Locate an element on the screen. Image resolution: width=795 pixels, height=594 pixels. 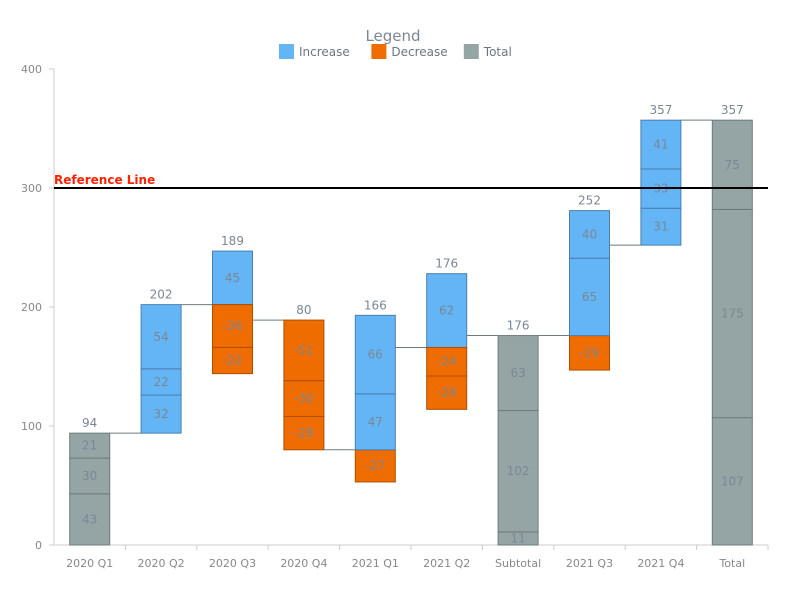
x-tick-label: 2021 Q3 is located at coordinates (589, 563).